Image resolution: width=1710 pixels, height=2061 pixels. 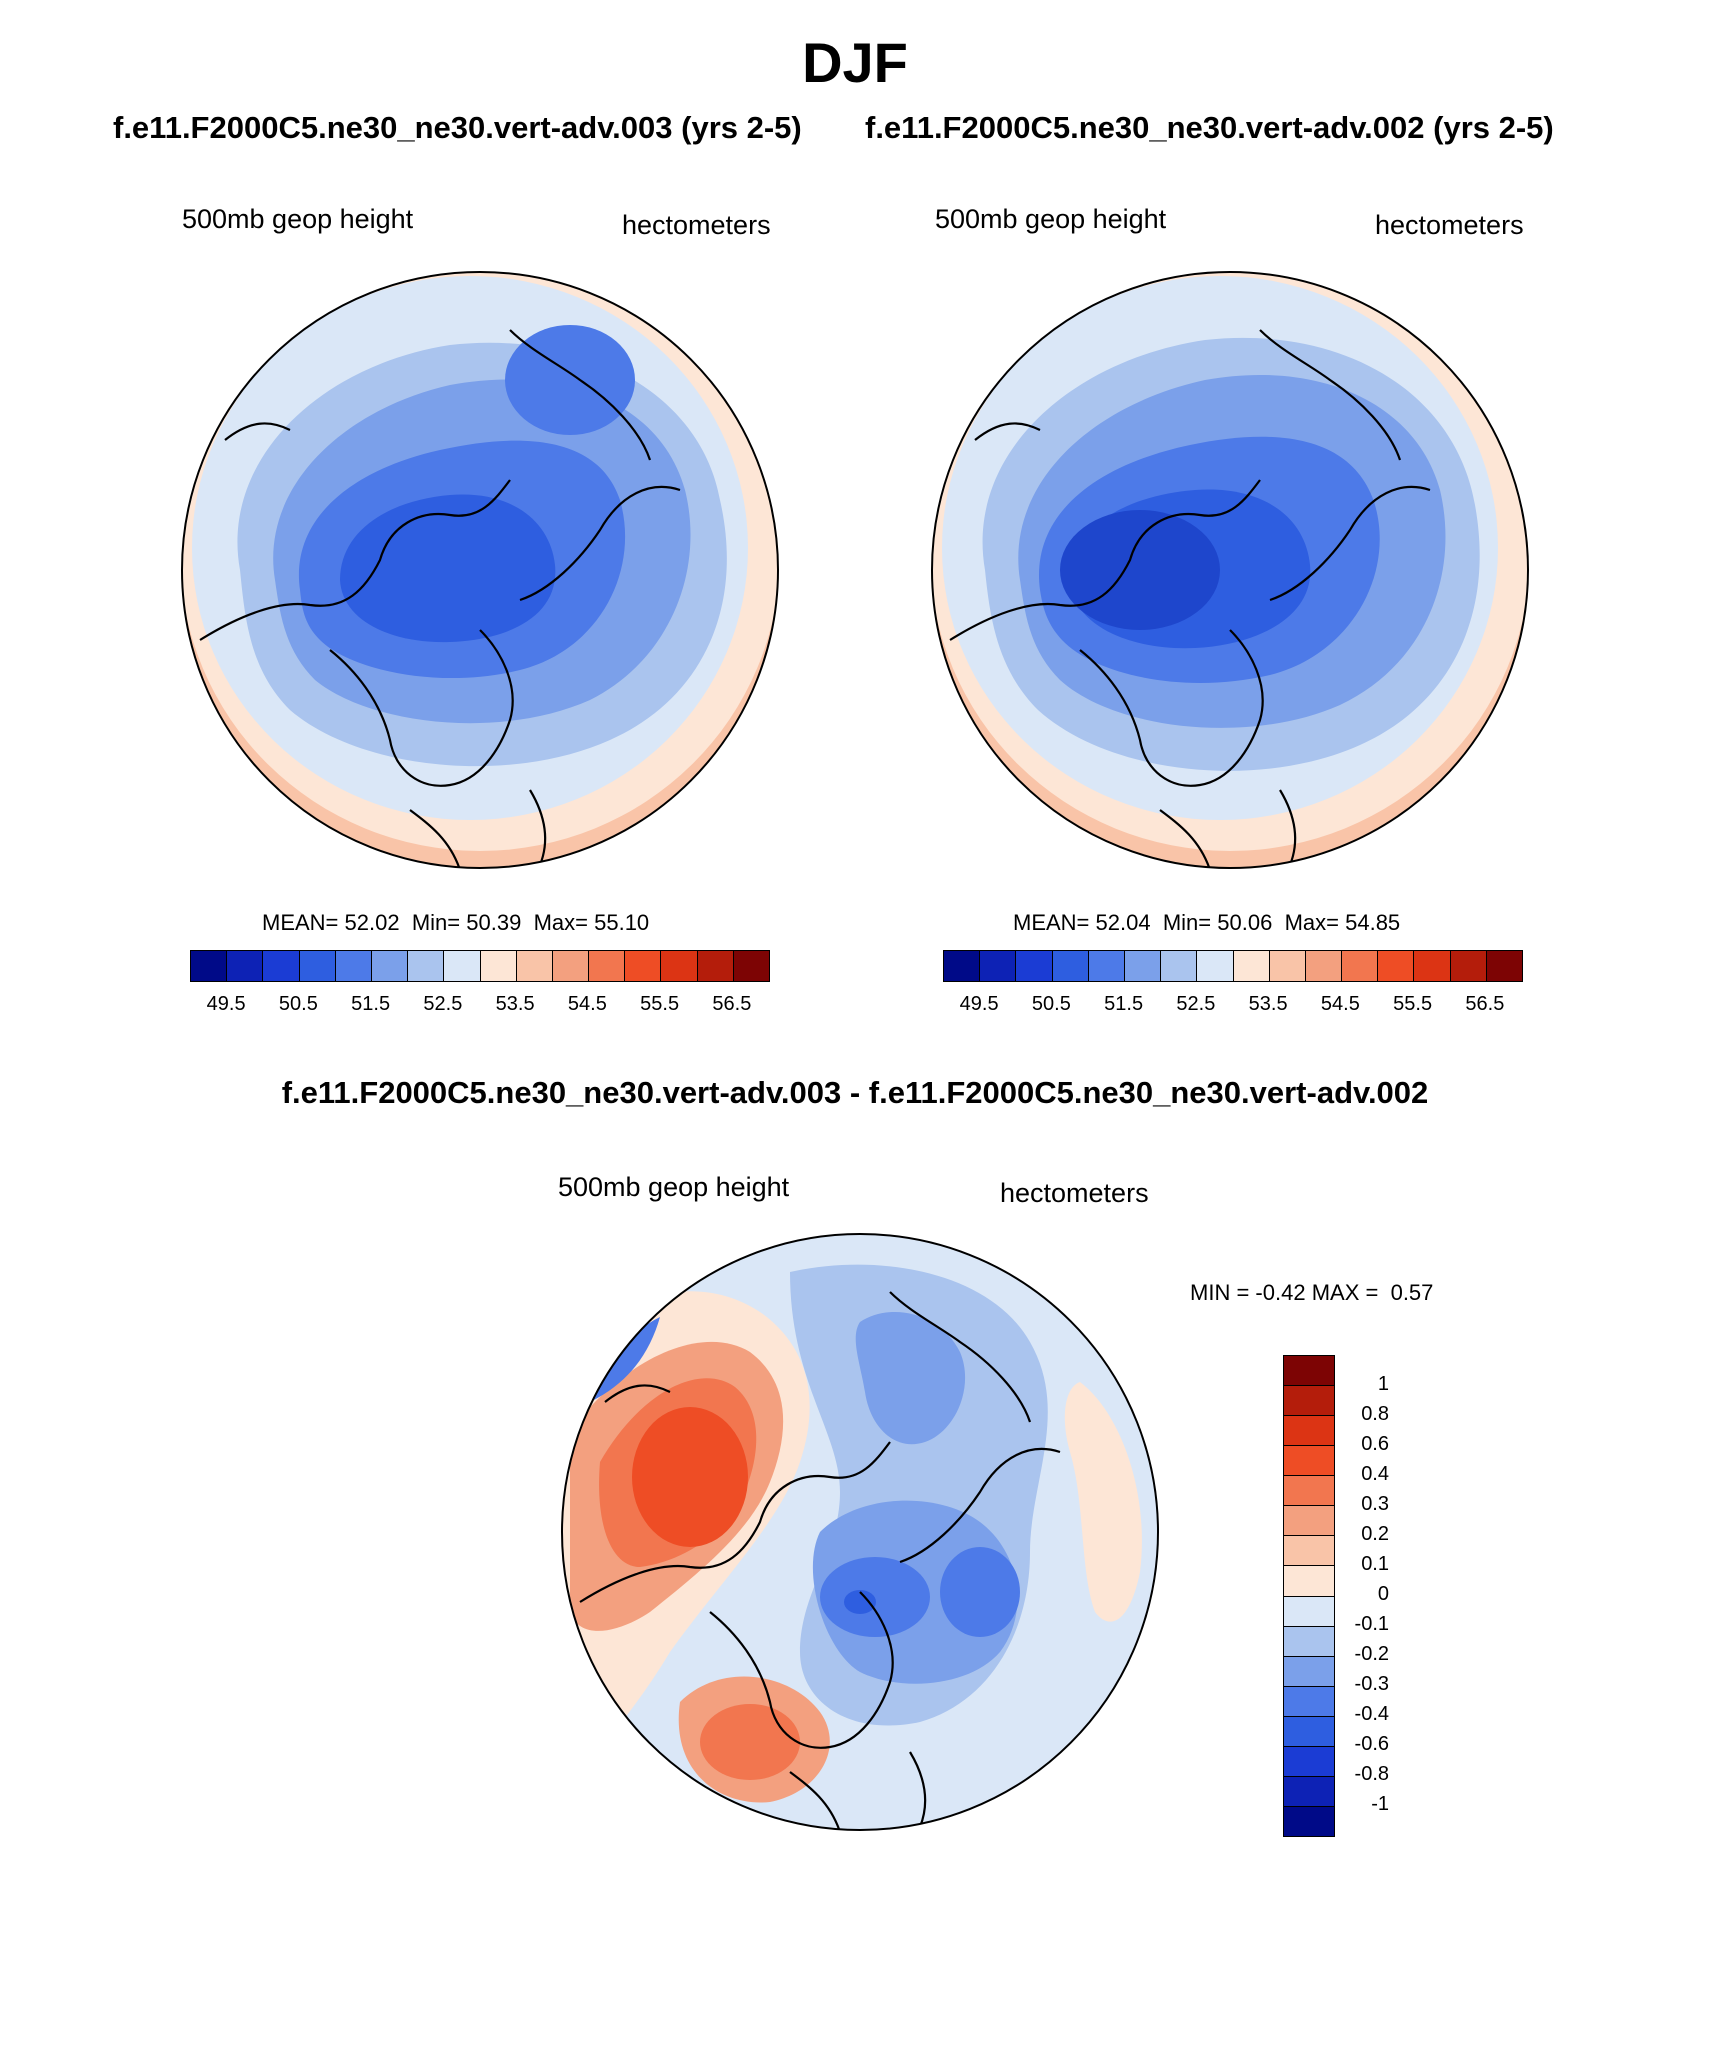 What do you see at coordinates (1245, 922) in the screenshot?
I see `right-min-value: 50.06` at bounding box center [1245, 922].